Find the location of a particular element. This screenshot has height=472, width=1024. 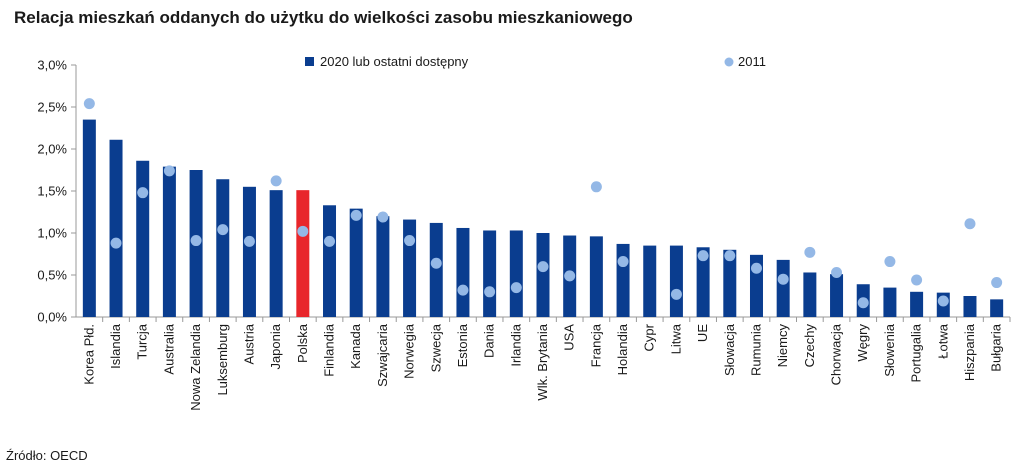

legend-bar-label: 2020 lub ostatni dostępny is located at coordinates (394, 61).